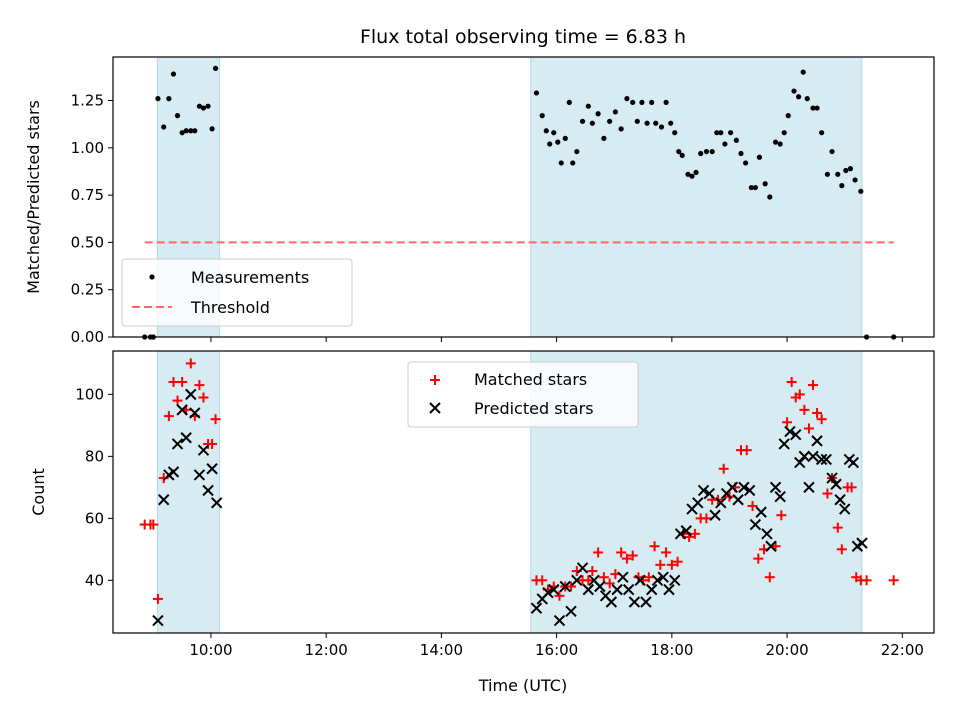  What do you see at coordinates (530, 379) in the screenshot?
I see `legend-matched-label: Matched stars` at bounding box center [530, 379].